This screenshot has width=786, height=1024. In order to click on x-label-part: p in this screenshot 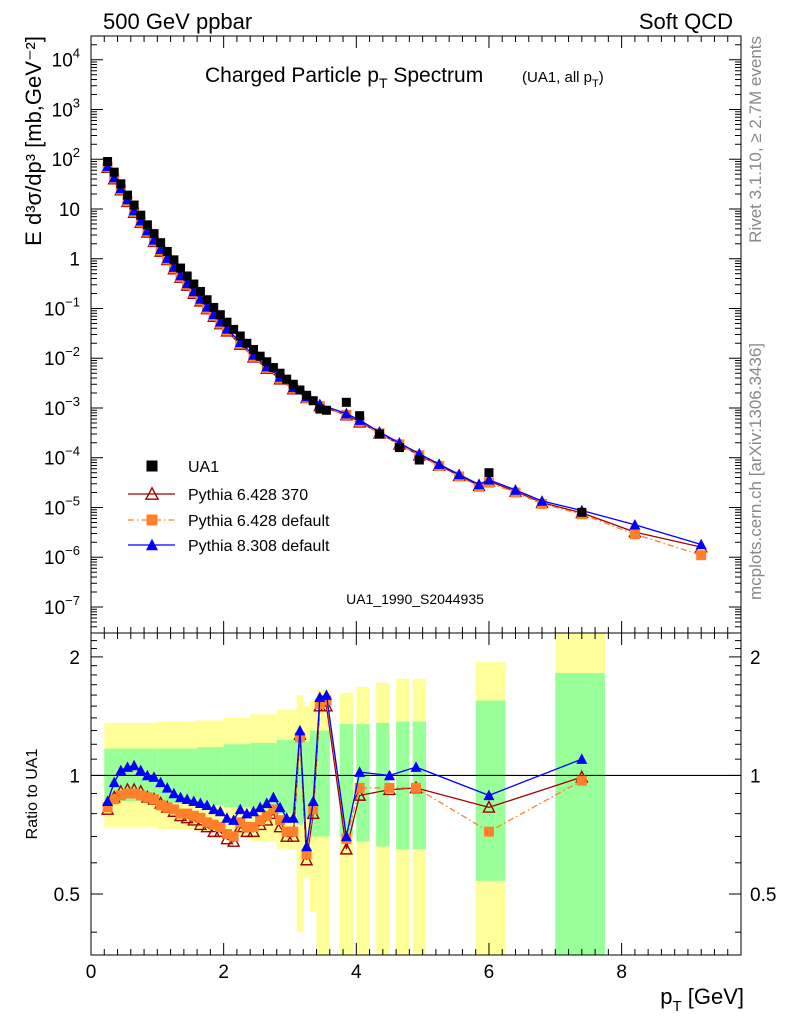, I will do `click(666, 996)`.